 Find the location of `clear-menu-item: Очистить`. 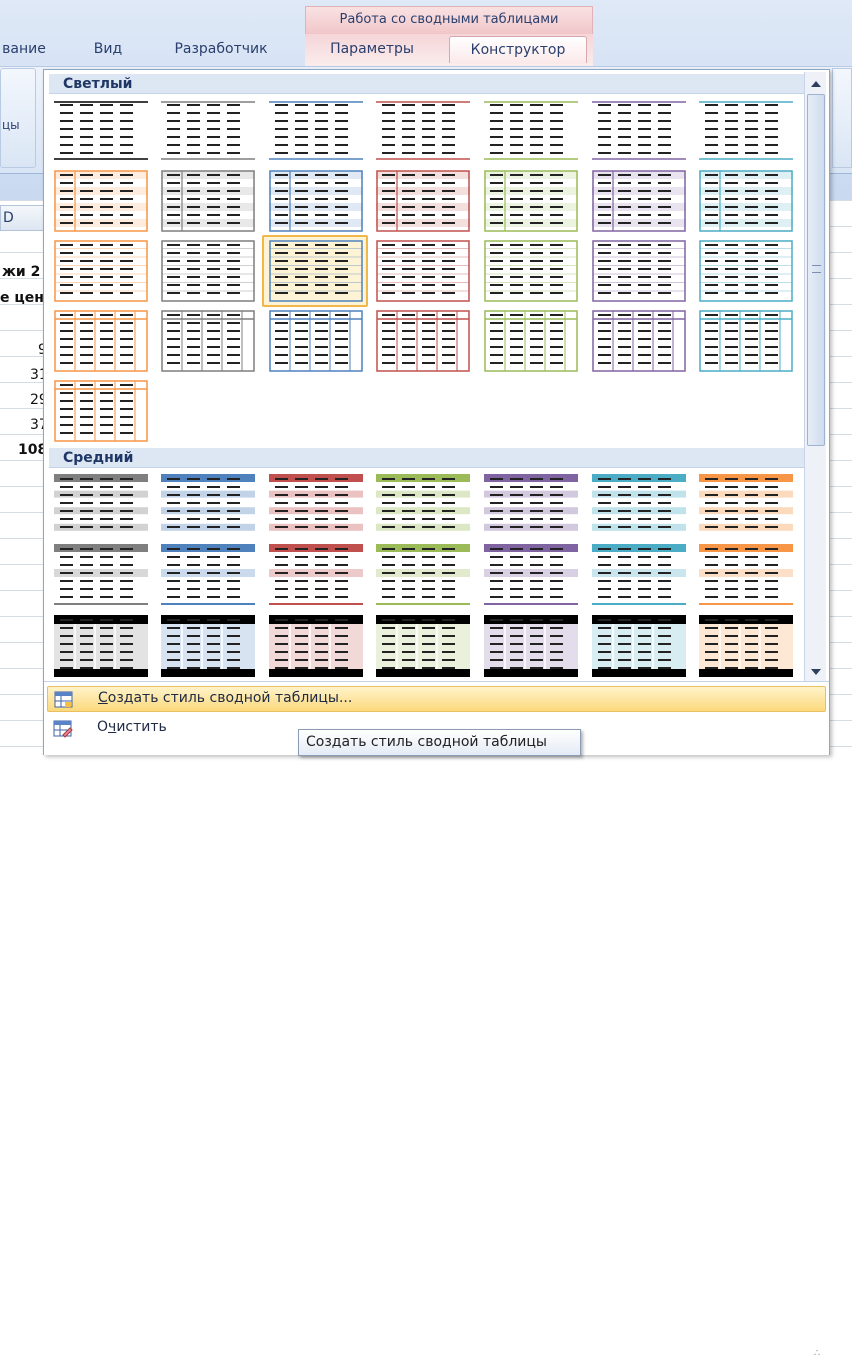

clear-menu-item: Очистить is located at coordinates (436, 729).